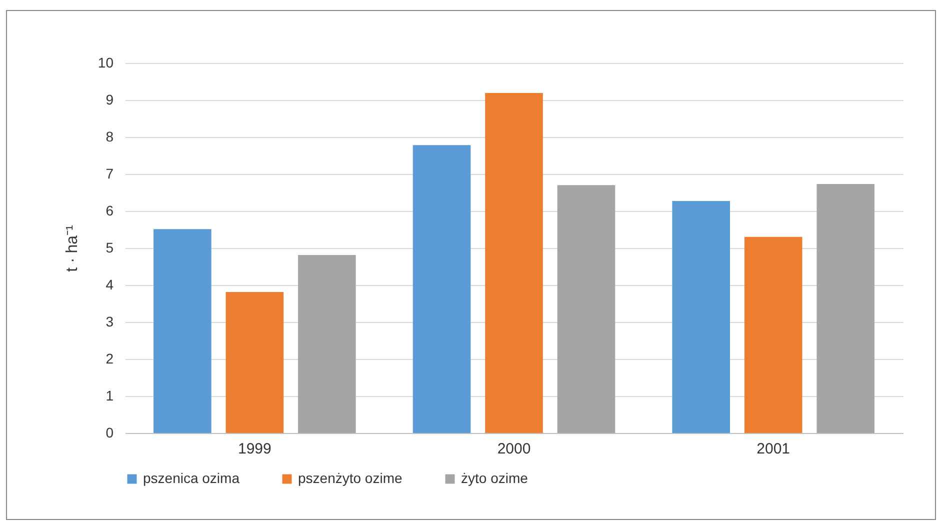 The height and width of the screenshot is (525, 944). I want to click on y-tick-label: 8, so click(110, 136).